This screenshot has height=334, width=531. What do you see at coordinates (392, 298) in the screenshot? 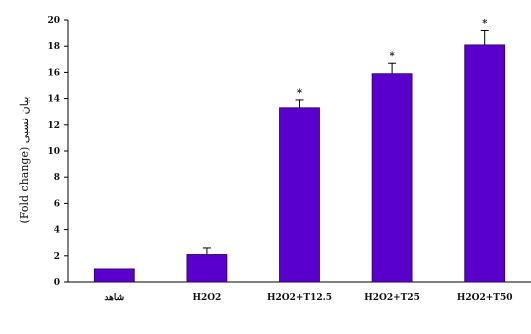
I see `category-label: H2O2+T25` at bounding box center [392, 298].